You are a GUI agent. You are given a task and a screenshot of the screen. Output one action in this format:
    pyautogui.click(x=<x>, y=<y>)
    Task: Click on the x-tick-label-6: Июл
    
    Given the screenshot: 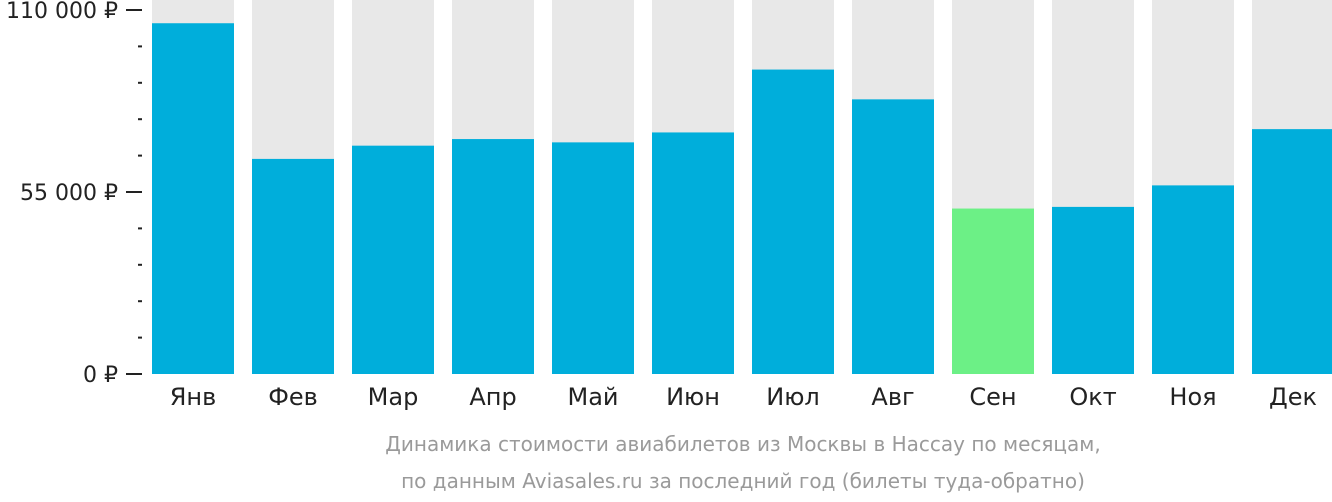 What is the action you would take?
    pyautogui.click(x=793, y=397)
    